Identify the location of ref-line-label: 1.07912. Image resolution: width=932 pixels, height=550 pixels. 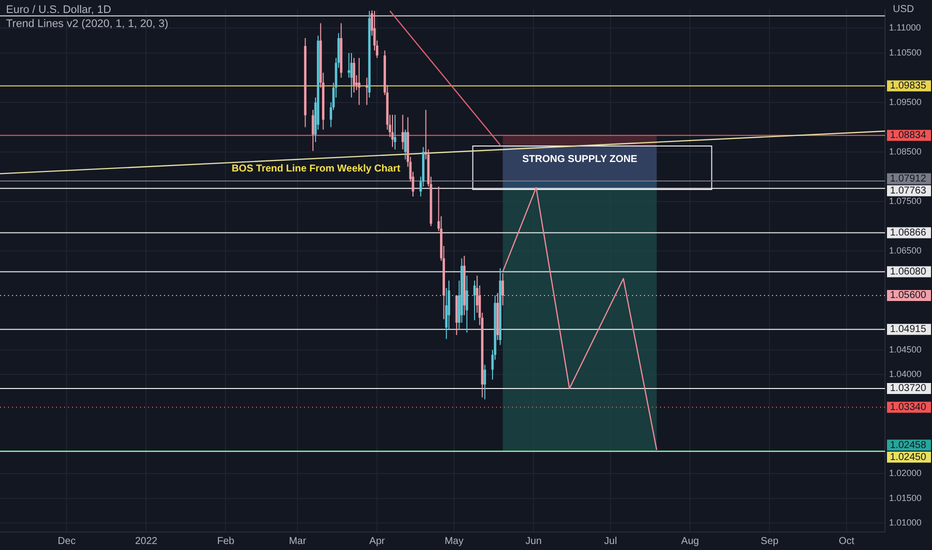
(908, 178).